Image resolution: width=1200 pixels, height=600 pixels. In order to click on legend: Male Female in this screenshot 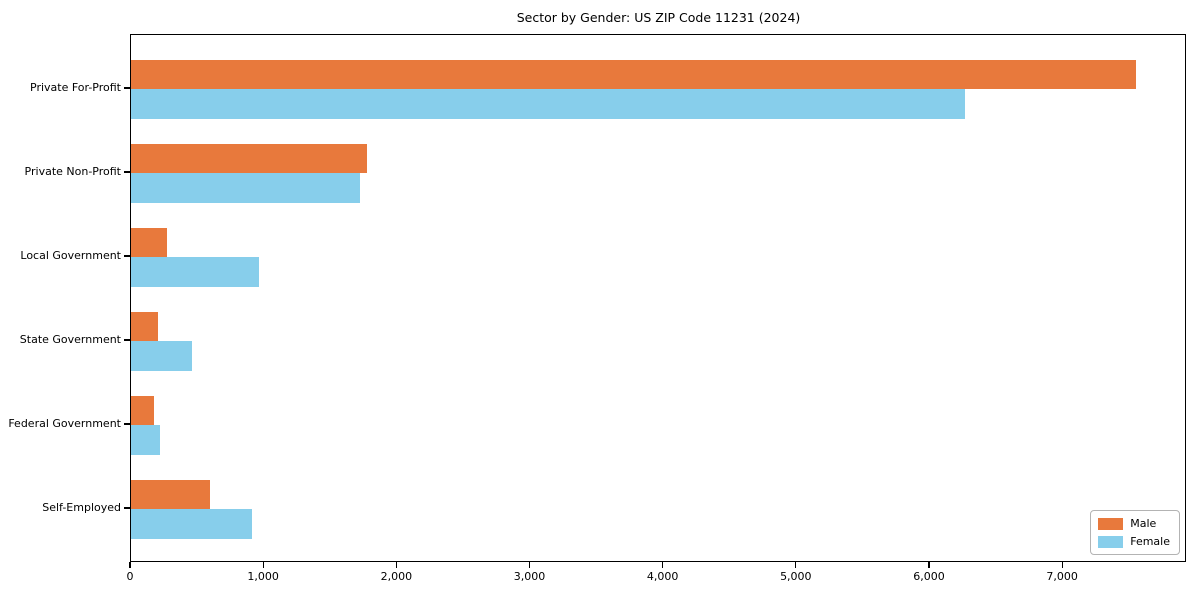, I will do `click(1135, 532)`.